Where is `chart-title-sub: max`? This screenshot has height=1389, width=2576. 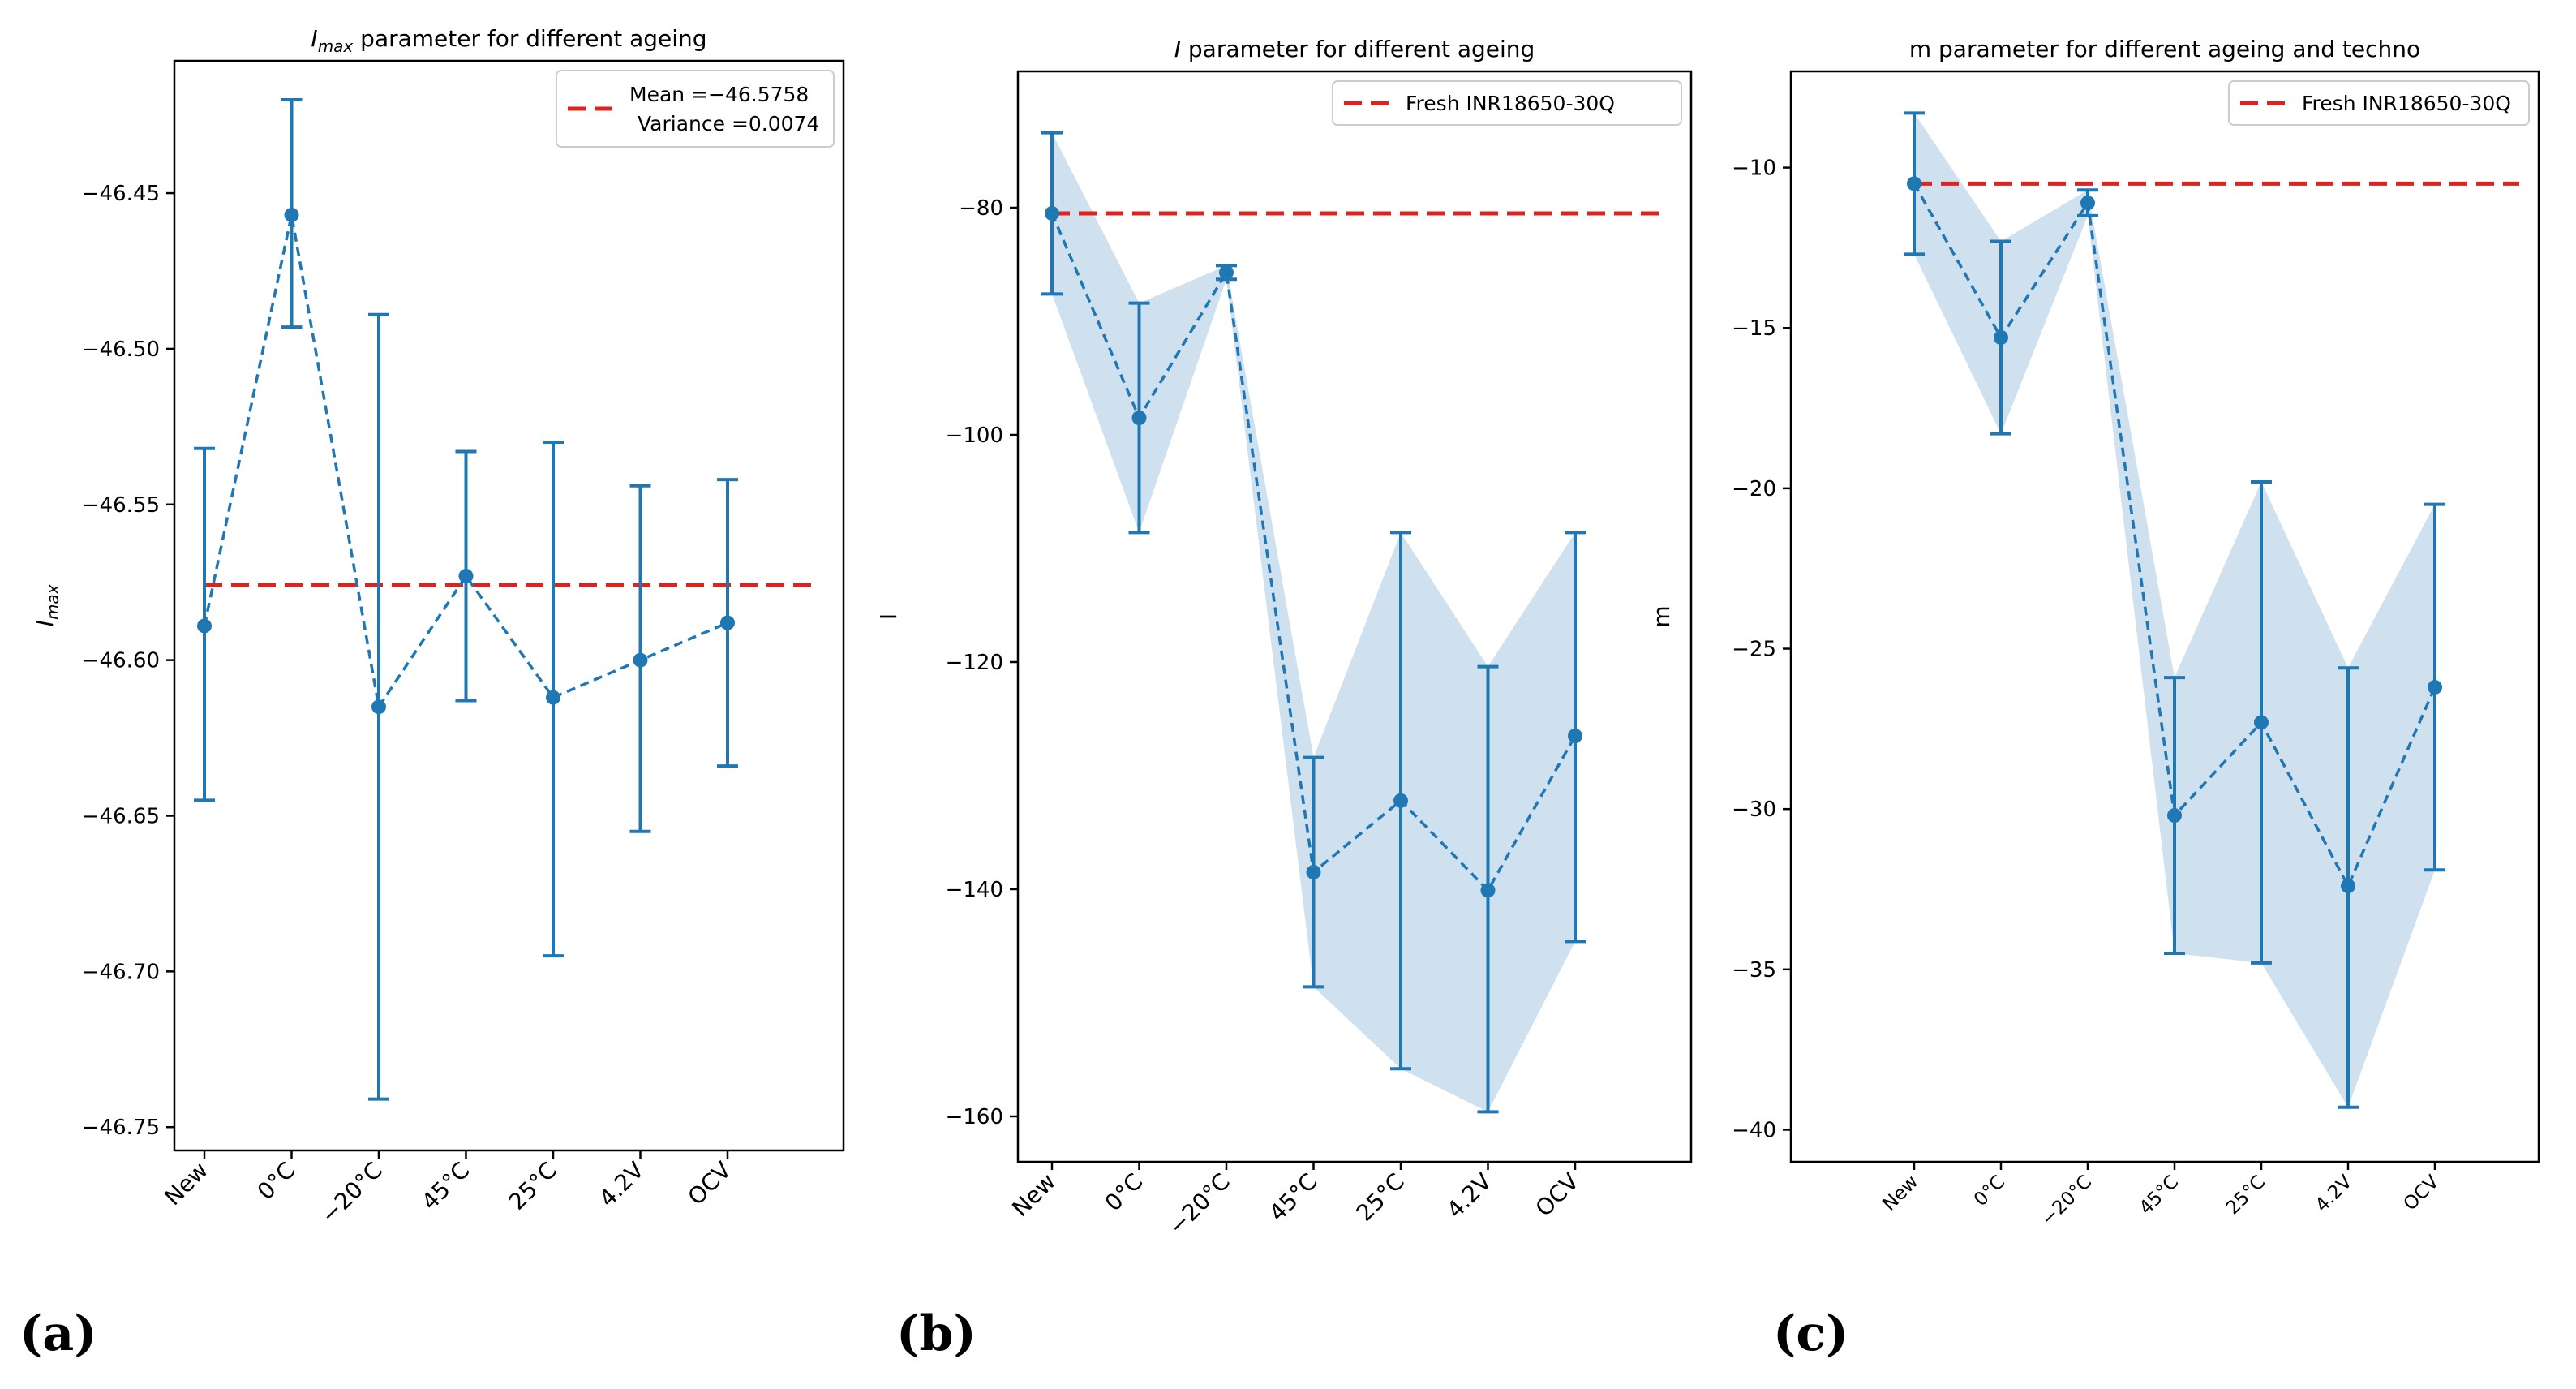
chart-title-sub: max is located at coordinates (336, 47).